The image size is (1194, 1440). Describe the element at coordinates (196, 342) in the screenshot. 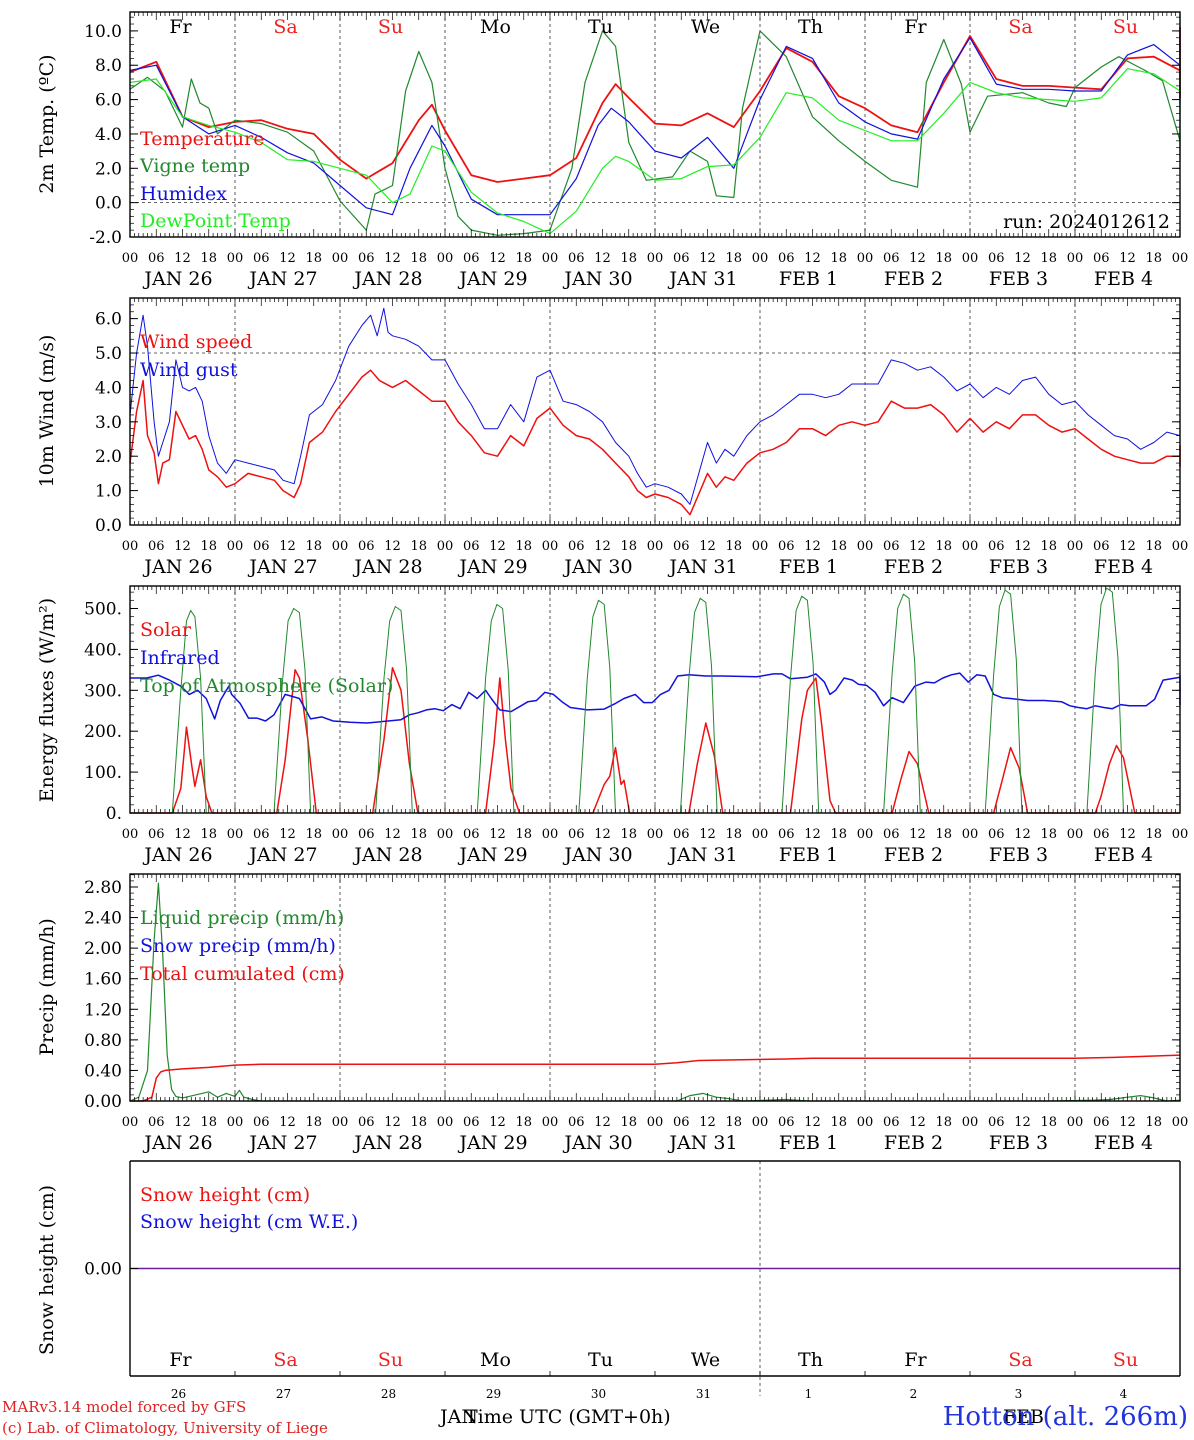

I see `legend-entry: Wind speed` at that location.